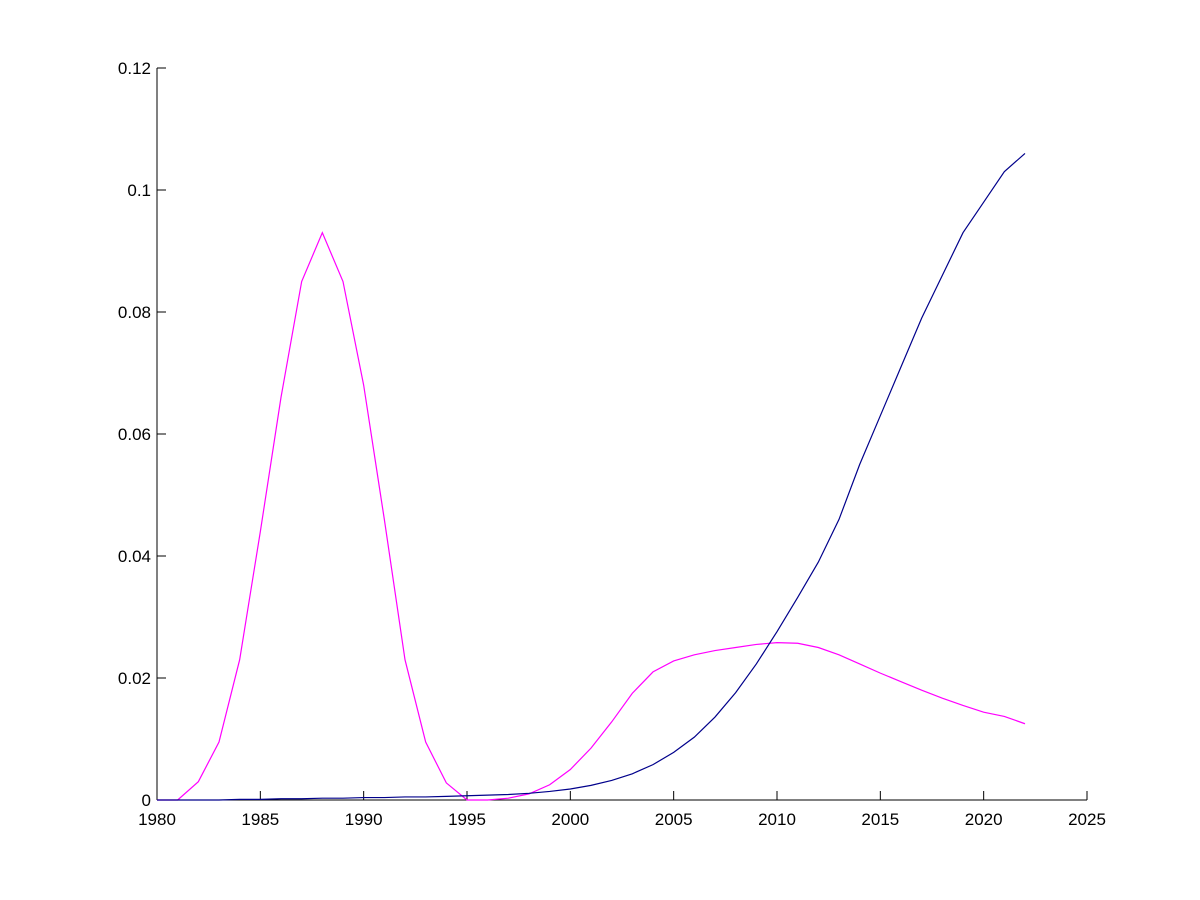  What do you see at coordinates (134, 434) in the screenshot?
I see `y-tick-label: 0.06` at bounding box center [134, 434].